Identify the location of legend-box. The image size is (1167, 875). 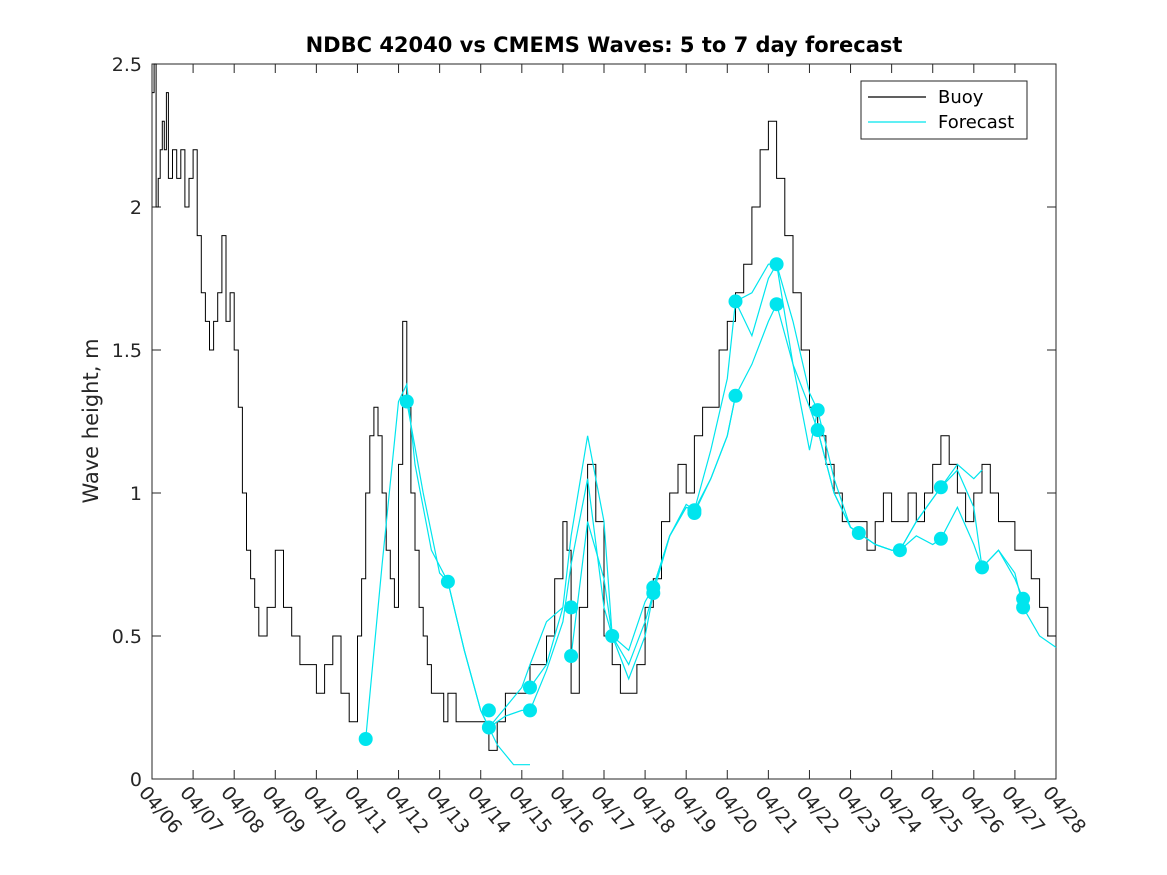
(944, 110).